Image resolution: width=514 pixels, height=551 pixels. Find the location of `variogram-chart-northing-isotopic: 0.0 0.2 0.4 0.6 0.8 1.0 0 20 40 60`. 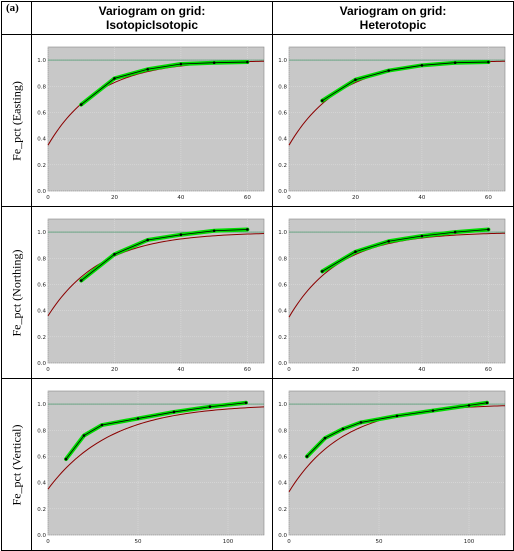

variogram-chart-northing-isotopic: 0.0 0.2 0.4 0.6 0.8 1.0 0 20 40 60 is located at coordinates (151, 295).